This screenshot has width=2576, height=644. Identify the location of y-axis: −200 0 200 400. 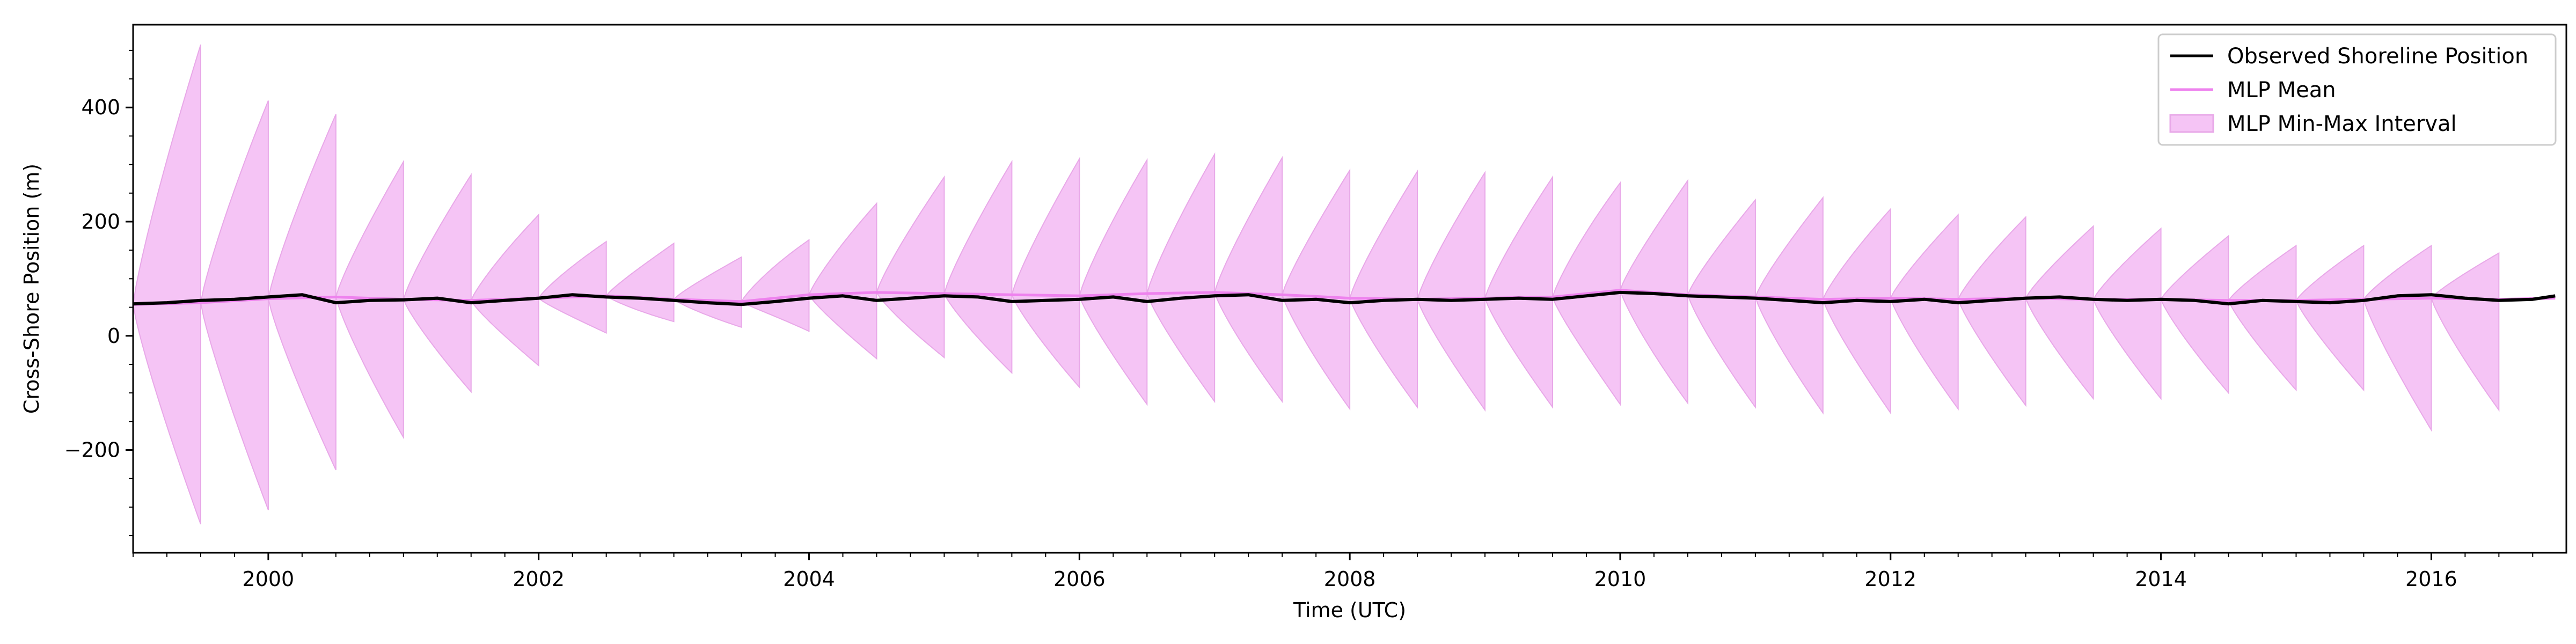
(98, 293).